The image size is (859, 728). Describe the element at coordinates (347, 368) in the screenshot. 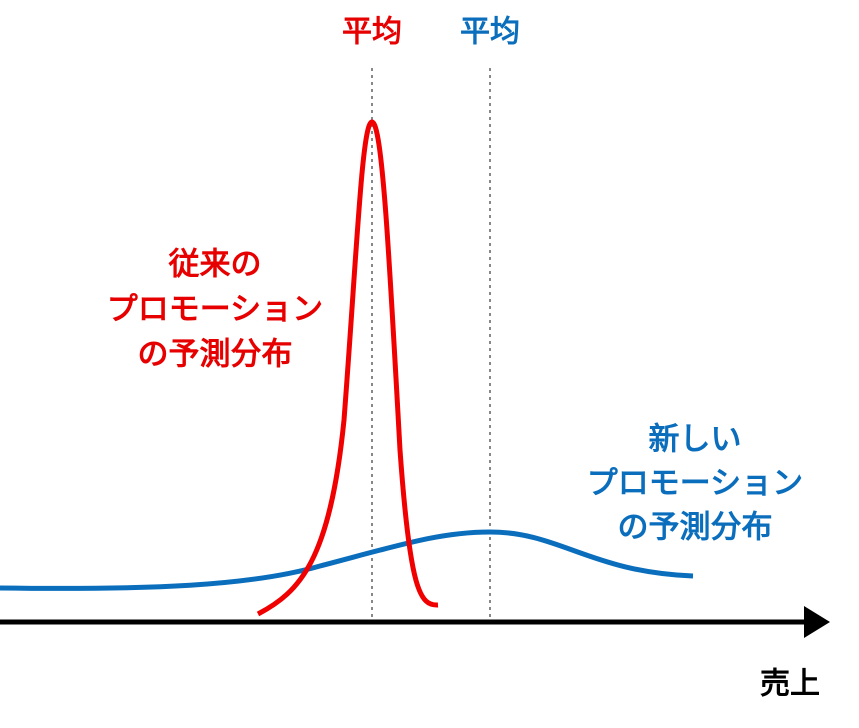

I see `old-distribution-curve` at that location.